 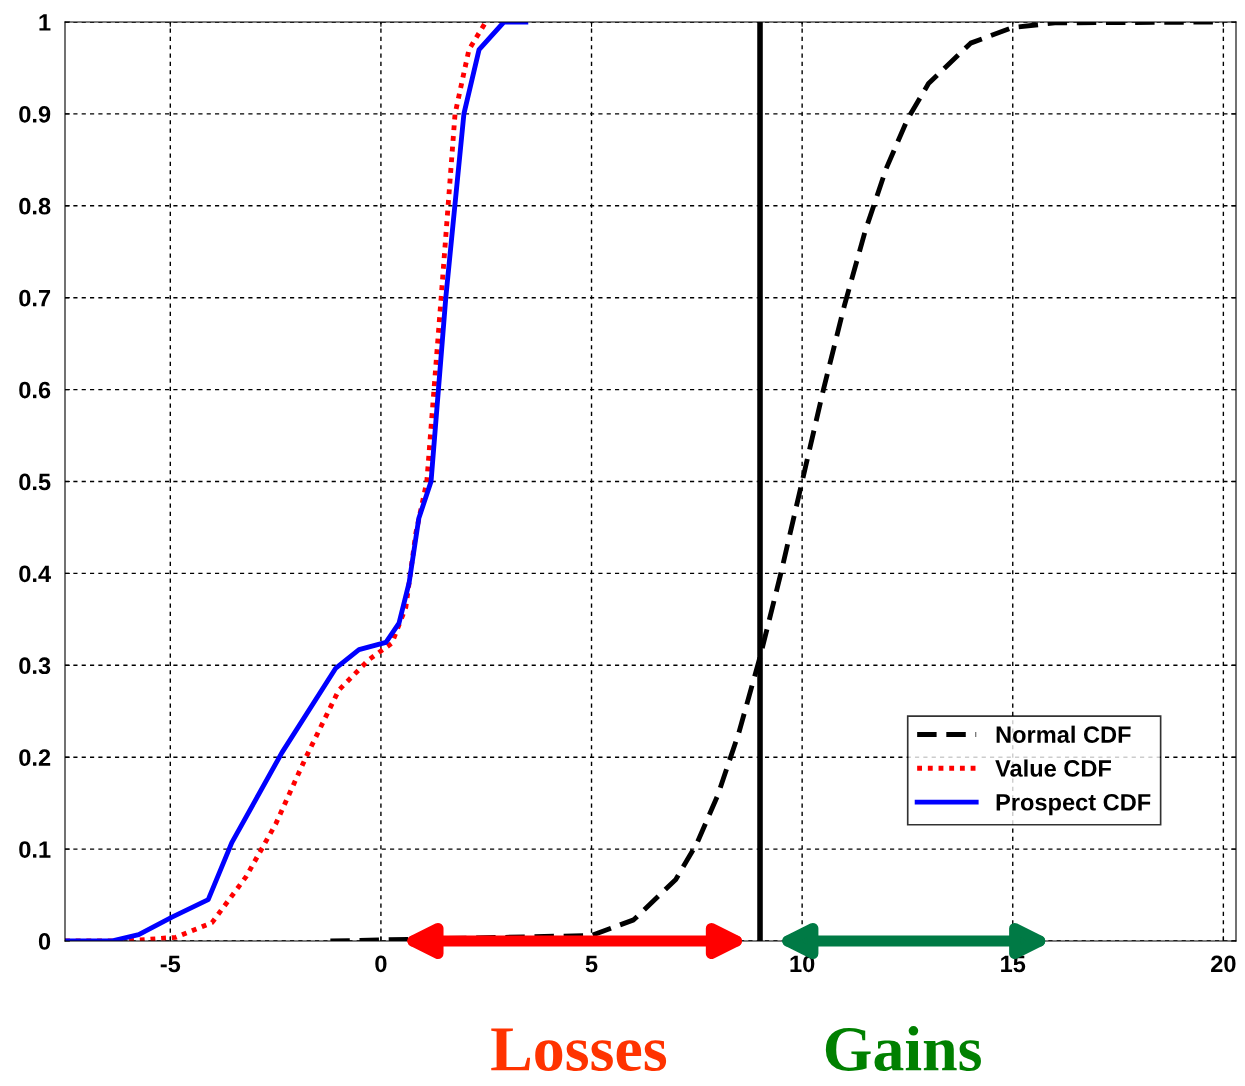 What do you see at coordinates (579, 1049) in the screenshot?
I see `text: Losses` at bounding box center [579, 1049].